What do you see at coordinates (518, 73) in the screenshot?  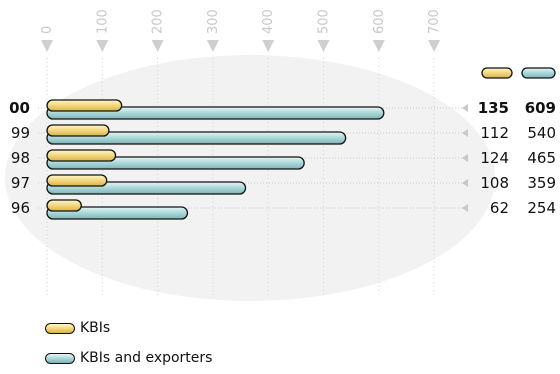 I see `series-key` at bounding box center [518, 73].